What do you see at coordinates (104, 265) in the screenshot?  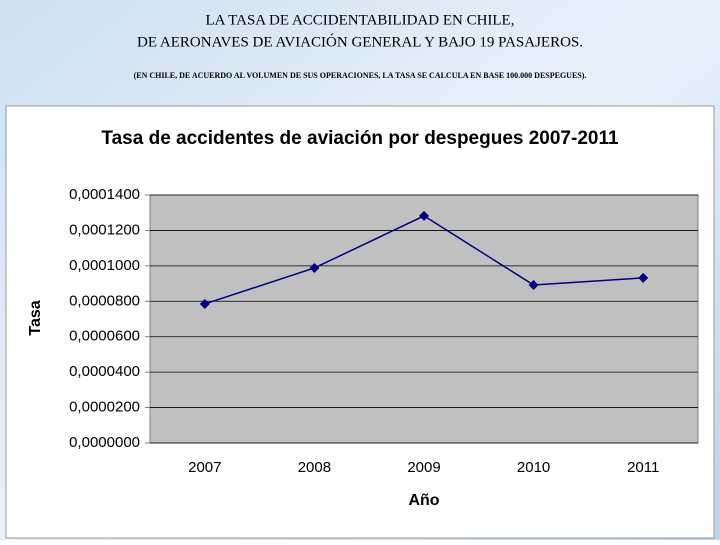 I see `y-tick-label: 0,0001000` at bounding box center [104, 265].